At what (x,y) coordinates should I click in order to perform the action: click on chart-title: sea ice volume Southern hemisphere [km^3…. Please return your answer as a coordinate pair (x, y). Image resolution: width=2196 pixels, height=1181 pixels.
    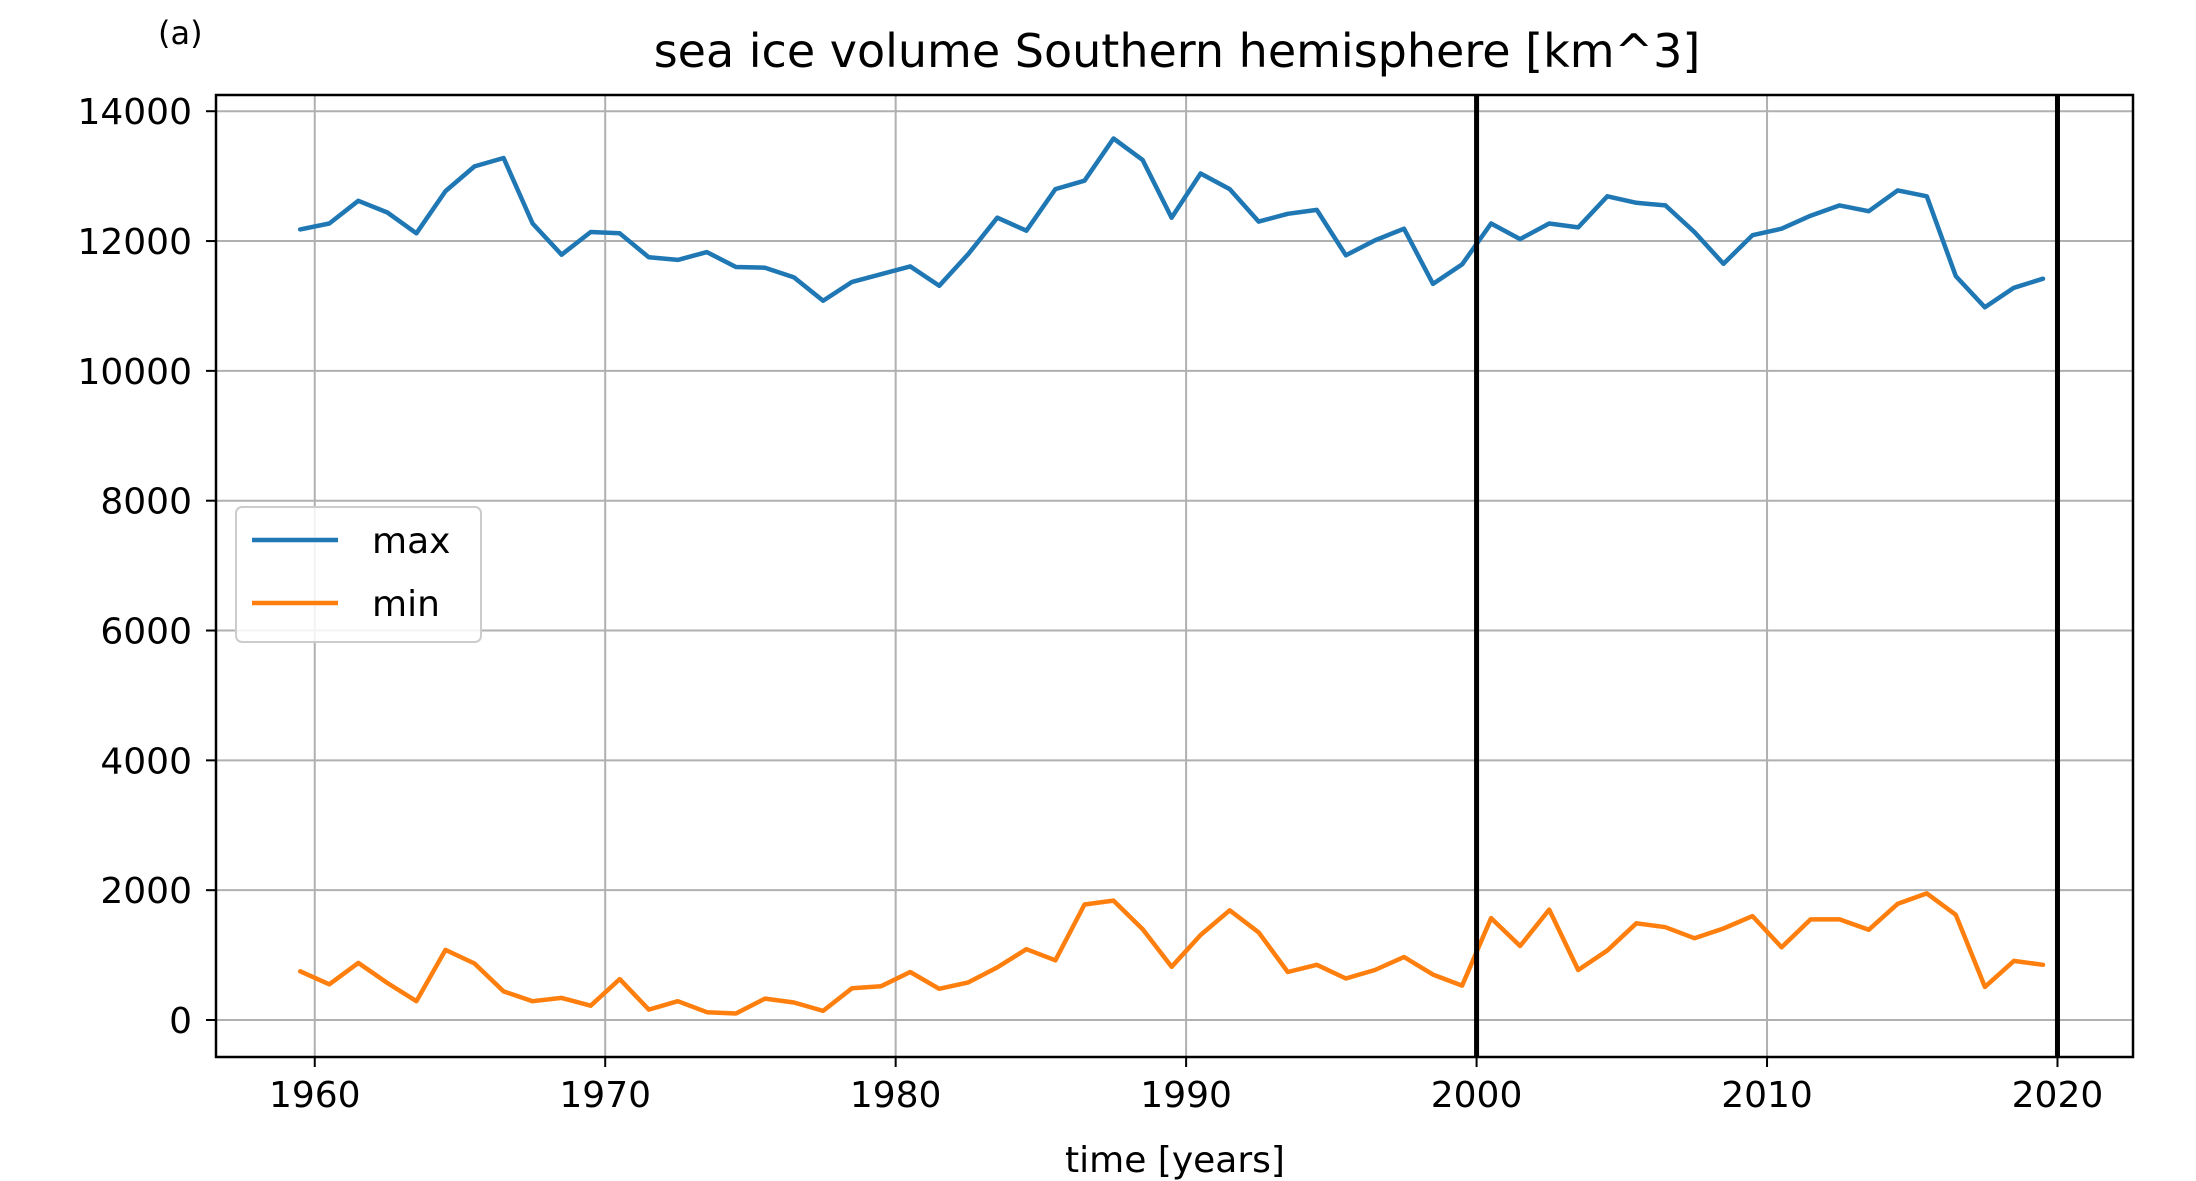
    Looking at the image, I should click on (1177, 51).